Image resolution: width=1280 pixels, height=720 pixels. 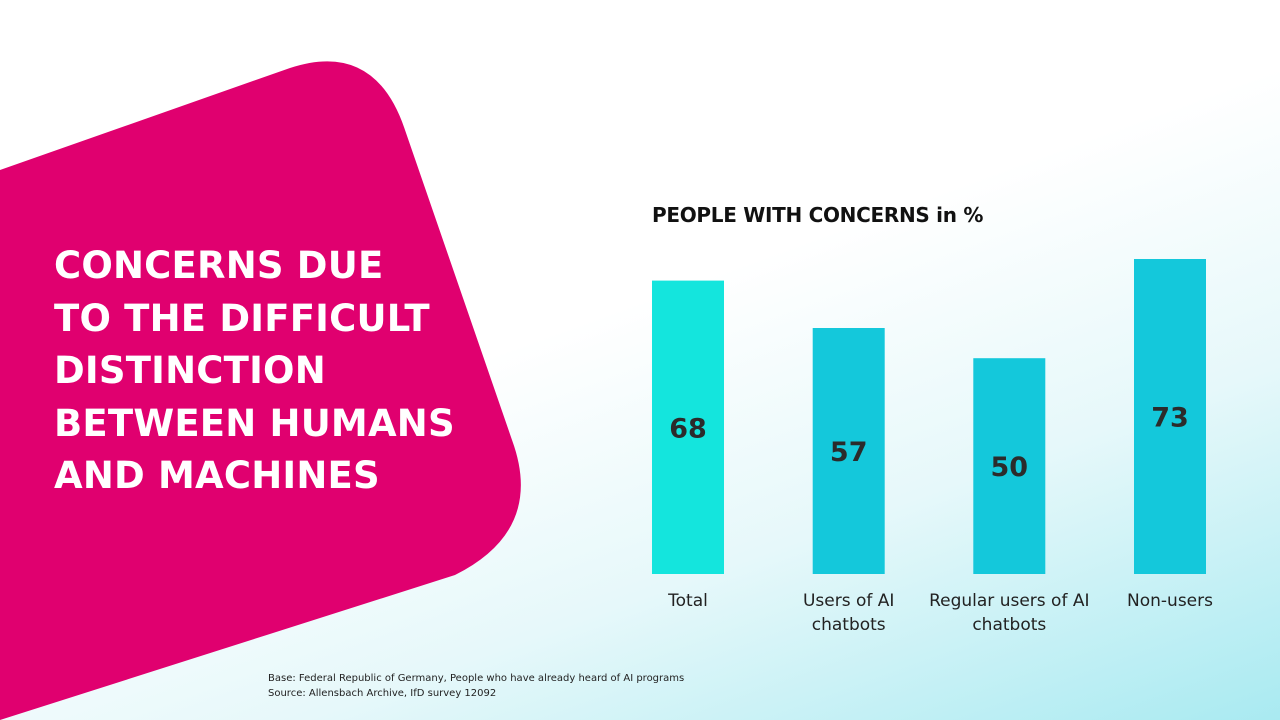 I want to click on value-label-non-users: 73, so click(x=1170, y=418).